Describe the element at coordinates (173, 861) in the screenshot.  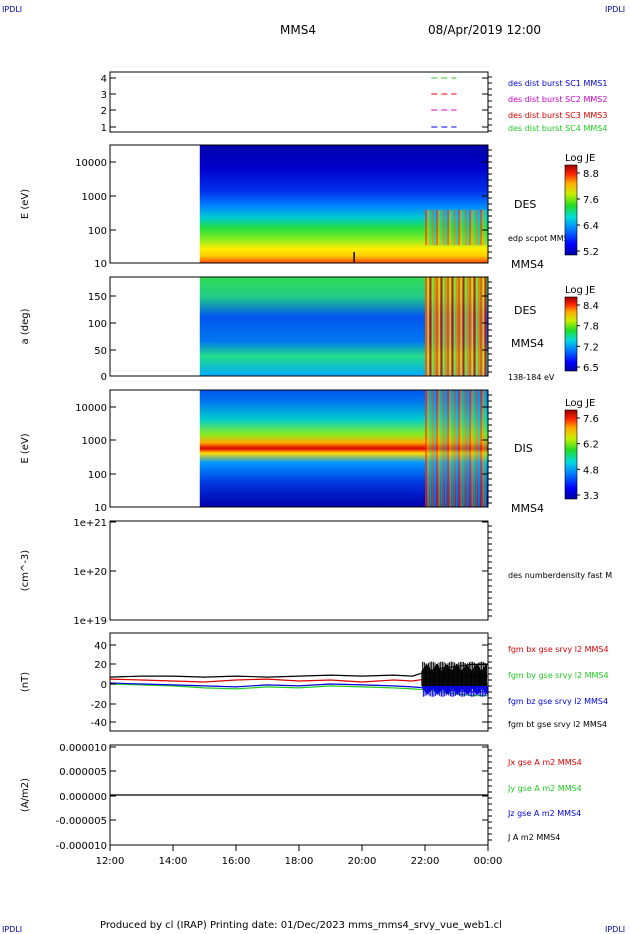
I see `time-tick-label: 14:00` at that location.